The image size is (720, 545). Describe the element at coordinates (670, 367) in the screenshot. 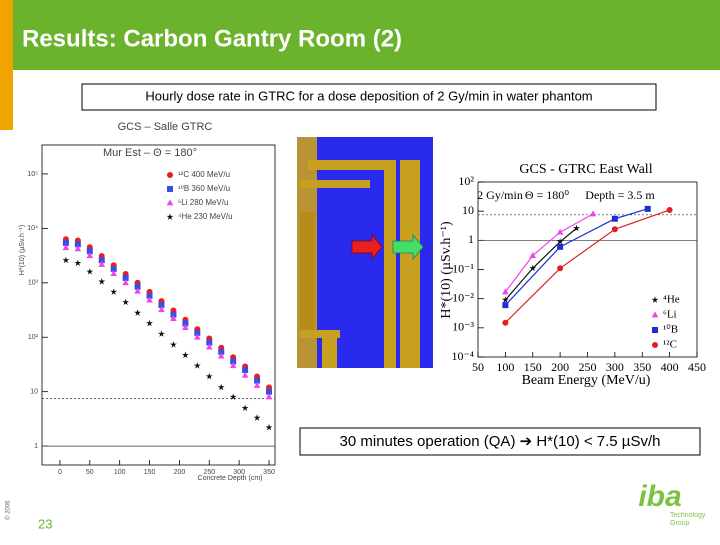

I see `x-tick-label: 400` at that location.